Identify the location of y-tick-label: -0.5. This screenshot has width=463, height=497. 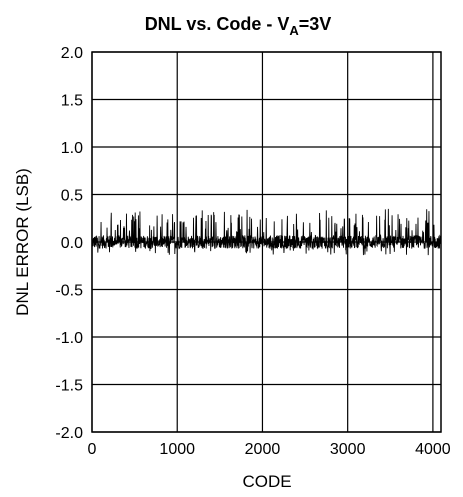
(69, 291).